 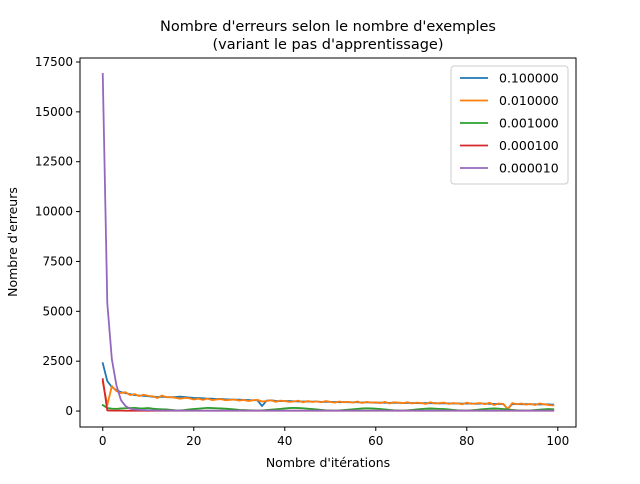 I want to click on x-tick-label: 100, so click(x=557, y=441).